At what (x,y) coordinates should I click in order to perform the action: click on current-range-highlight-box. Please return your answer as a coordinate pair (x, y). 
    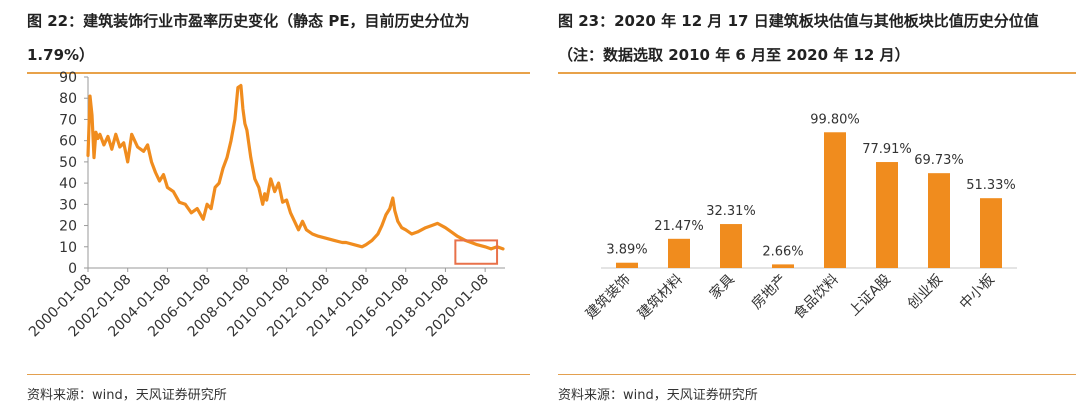
    Looking at the image, I should click on (476, 252).